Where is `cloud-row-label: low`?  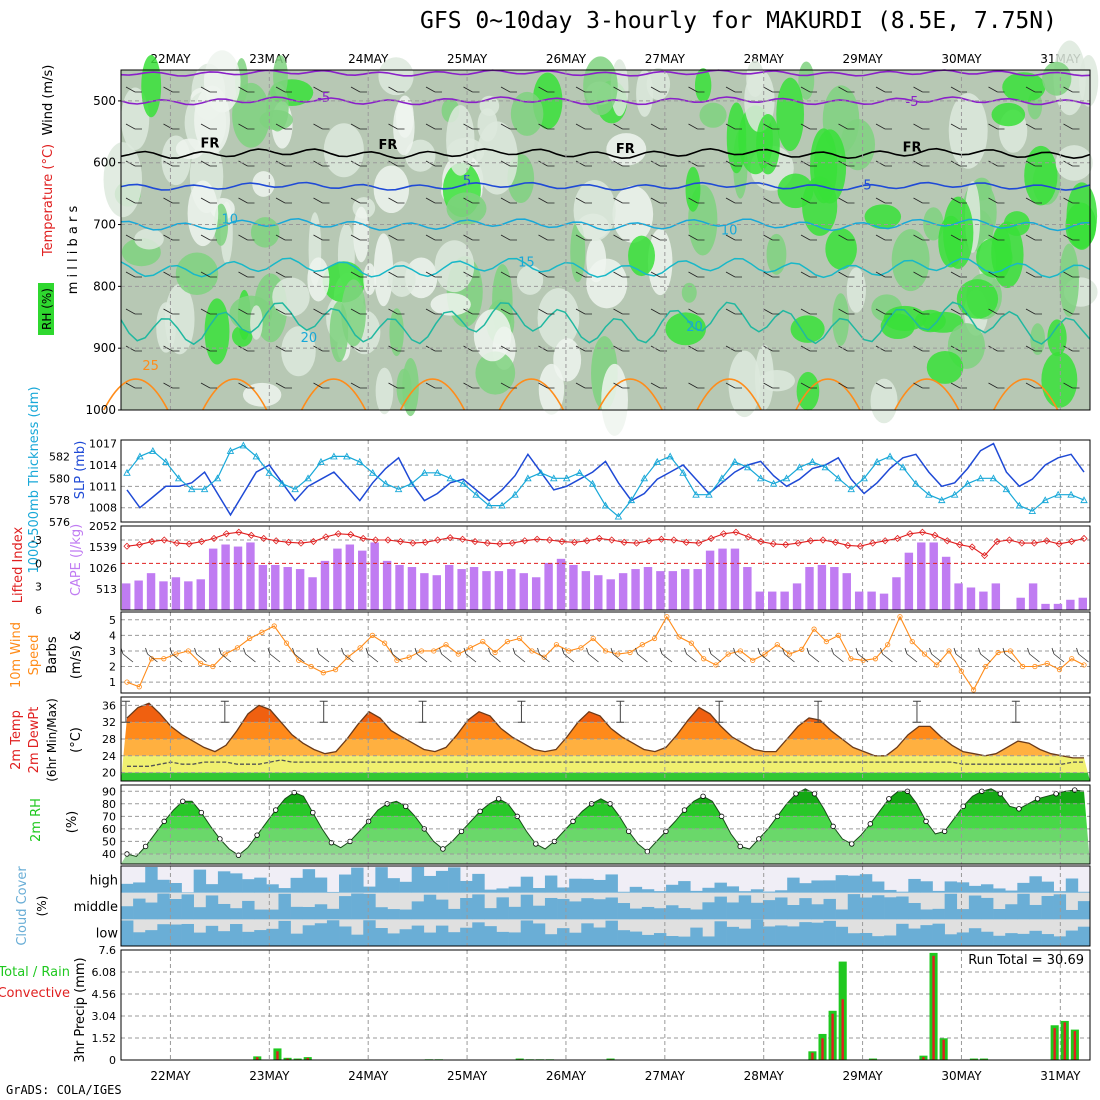 cloud-row-label: low is located at coordinates (107, 934).